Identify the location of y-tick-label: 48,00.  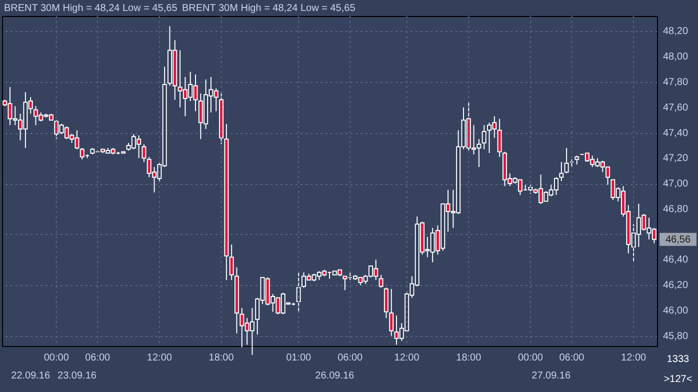
(675, 57).